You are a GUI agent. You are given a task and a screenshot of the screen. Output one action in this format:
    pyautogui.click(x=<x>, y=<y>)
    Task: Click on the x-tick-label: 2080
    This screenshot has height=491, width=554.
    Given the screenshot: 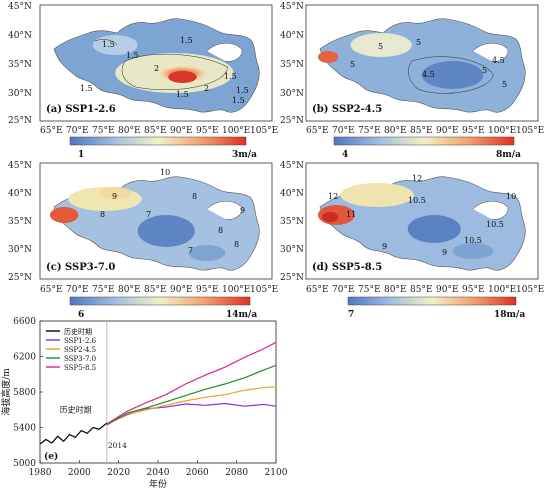 What is the action you would take?
    pyautogui.click(x=236, y=473)
    